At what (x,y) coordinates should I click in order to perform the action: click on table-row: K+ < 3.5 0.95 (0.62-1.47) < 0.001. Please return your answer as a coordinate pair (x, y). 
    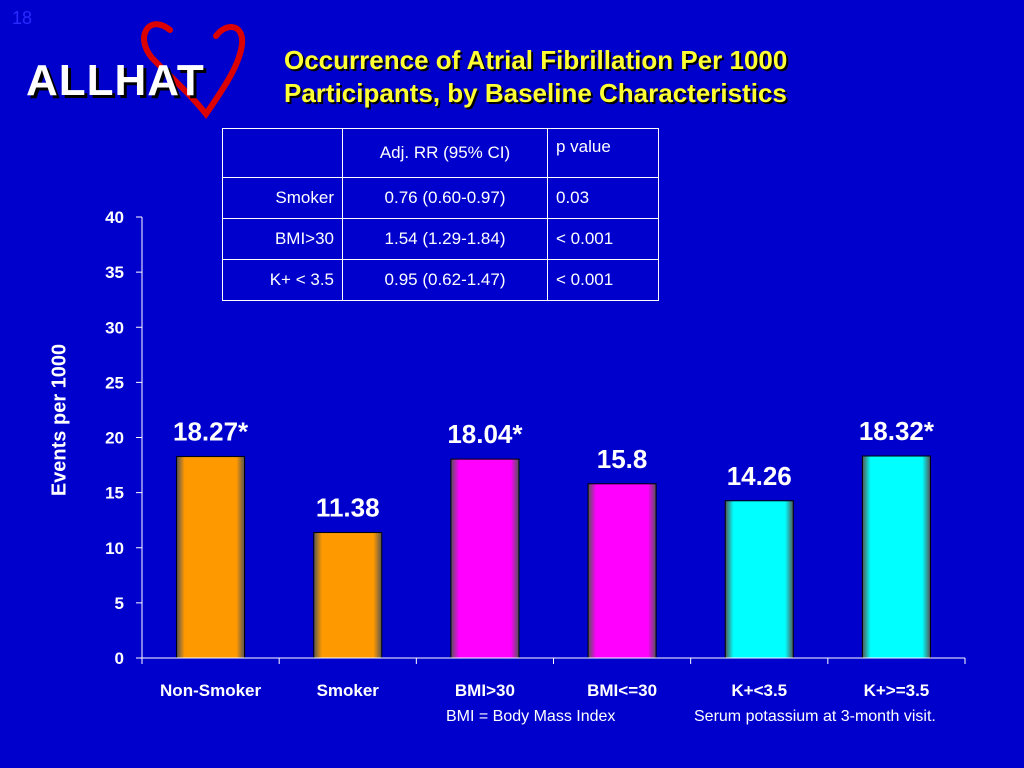
    Looking at the image, I should click on (440, 280).